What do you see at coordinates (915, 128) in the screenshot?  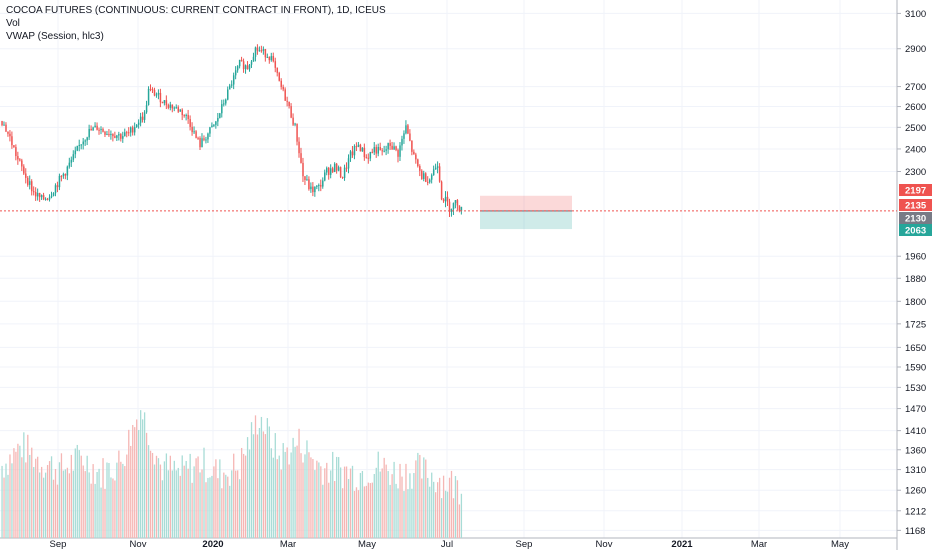 I see `y-tick-label: 2500` at bounding box center [915, 128].